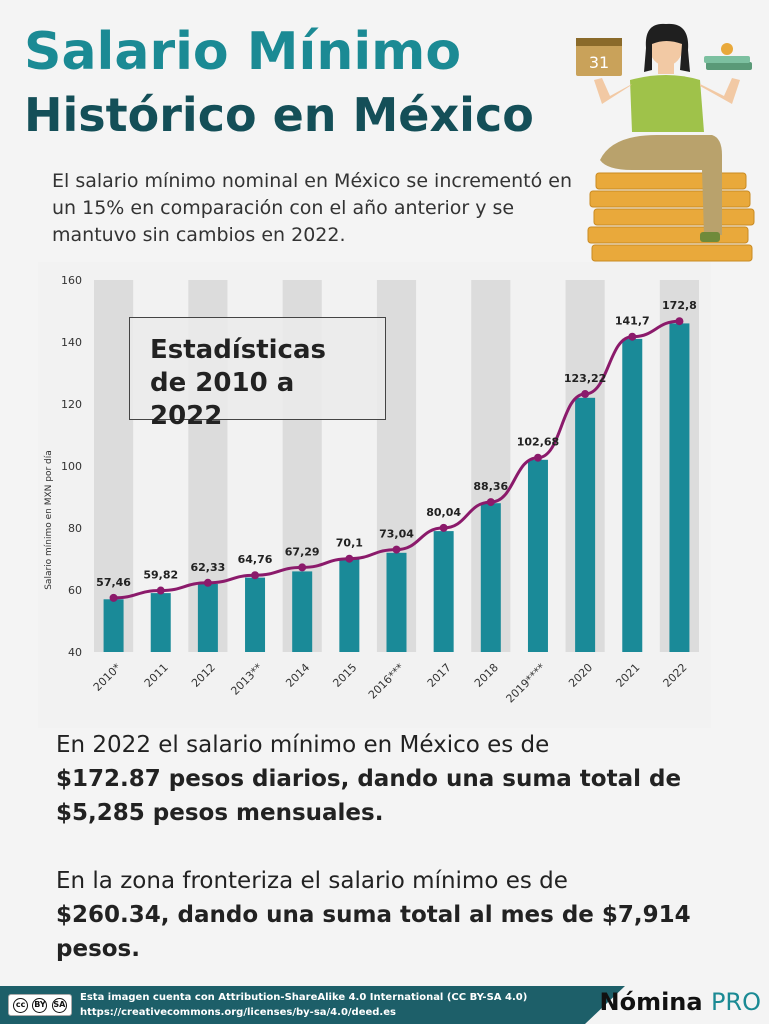  What do you see at coordinates (71, 280) in the screenshot?
I see `y-tick-label: 160` at bounding box center [71, 280].